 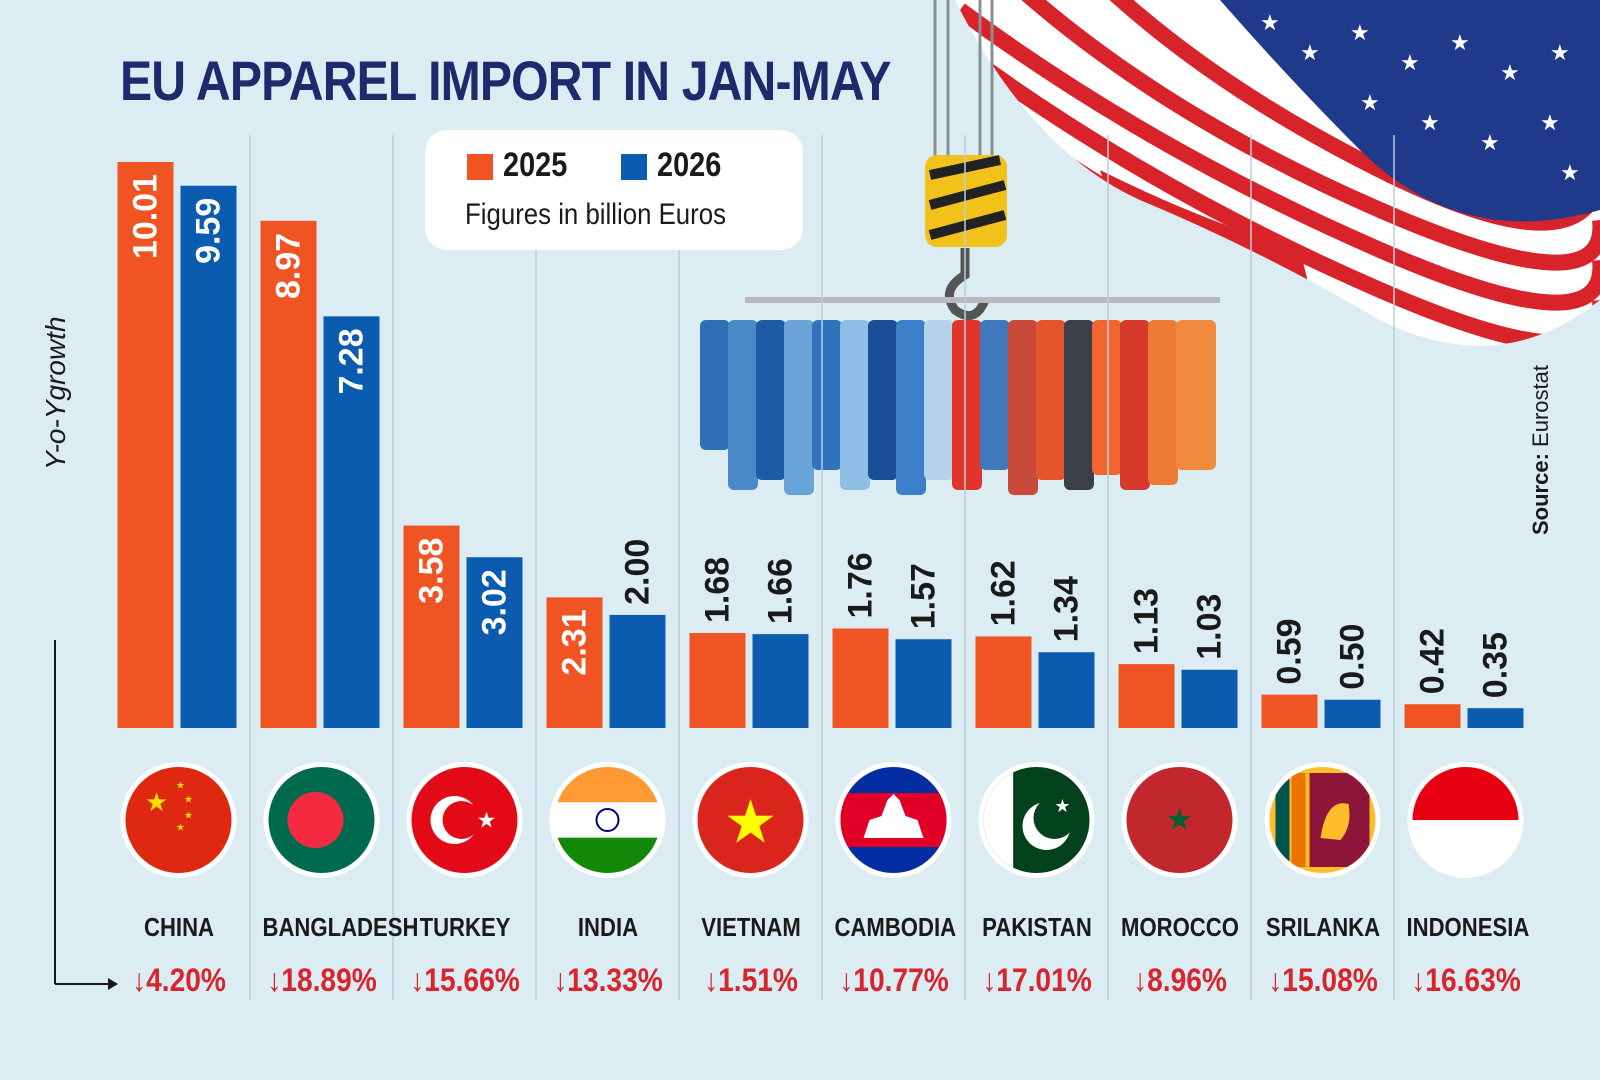 What do you see at coordinates (1352, 713) in the screenshot?
I see `bar-srilanka-2026` at bounding box center [1352, 713].